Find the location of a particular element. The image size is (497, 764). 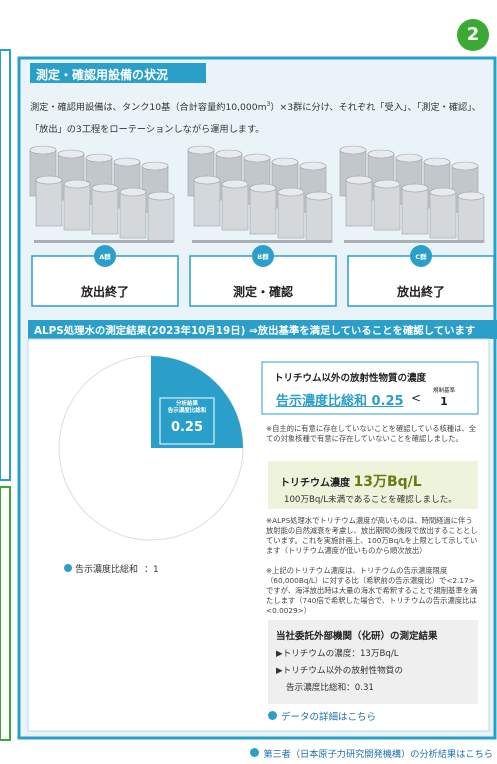

title-bar is located at coordinates (118, 73).